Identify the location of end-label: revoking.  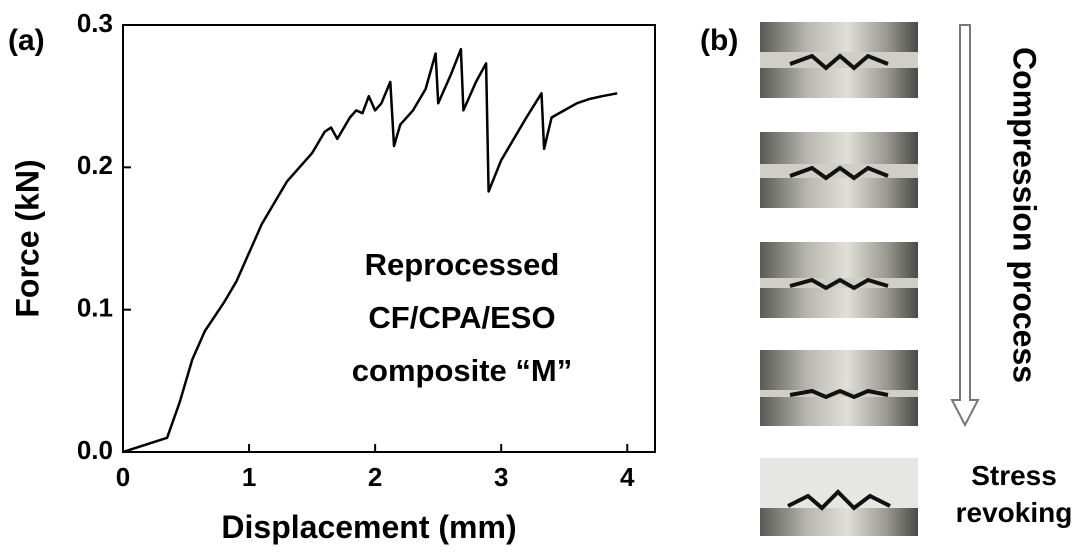
(1014, 512).